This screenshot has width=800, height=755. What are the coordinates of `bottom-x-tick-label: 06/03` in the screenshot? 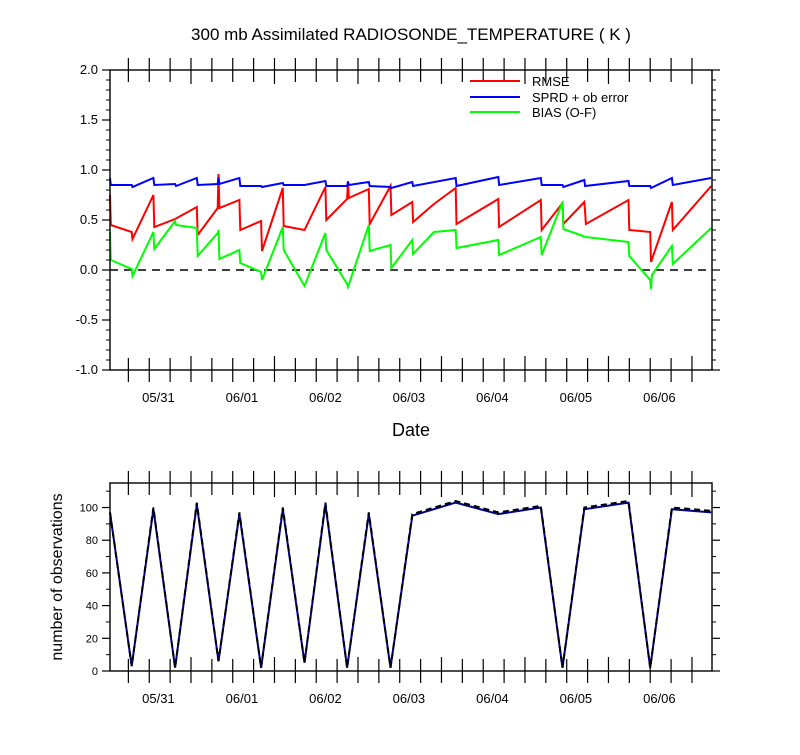 It's located at (409, 698).